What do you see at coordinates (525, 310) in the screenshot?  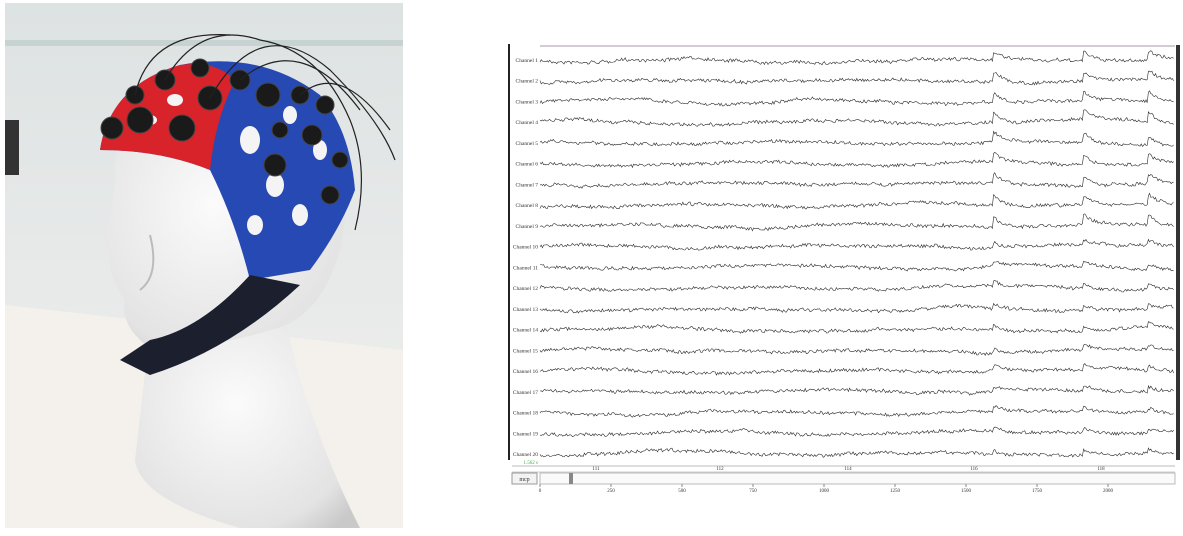 I see `channel-label: Channel 13` at bounding box center [525, 310].